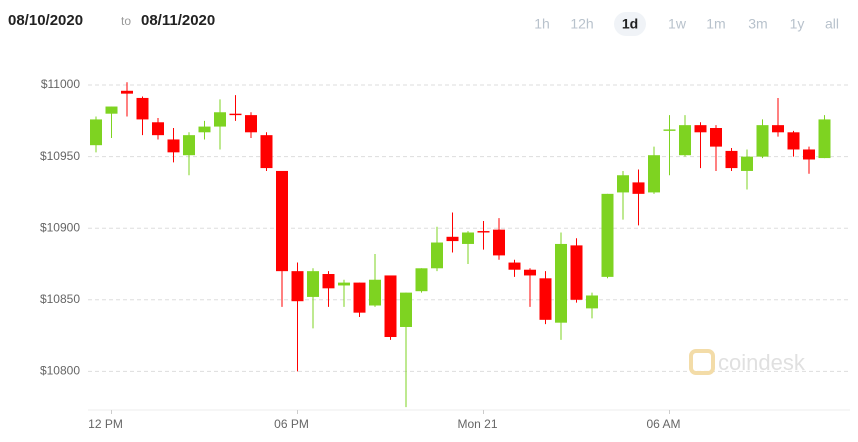 The width and height of the screenshot is (858, 442). What do you see at coordinates (126, 21) in the screenshot?
I see `date-separator: to` at bounding box center [126, 21].